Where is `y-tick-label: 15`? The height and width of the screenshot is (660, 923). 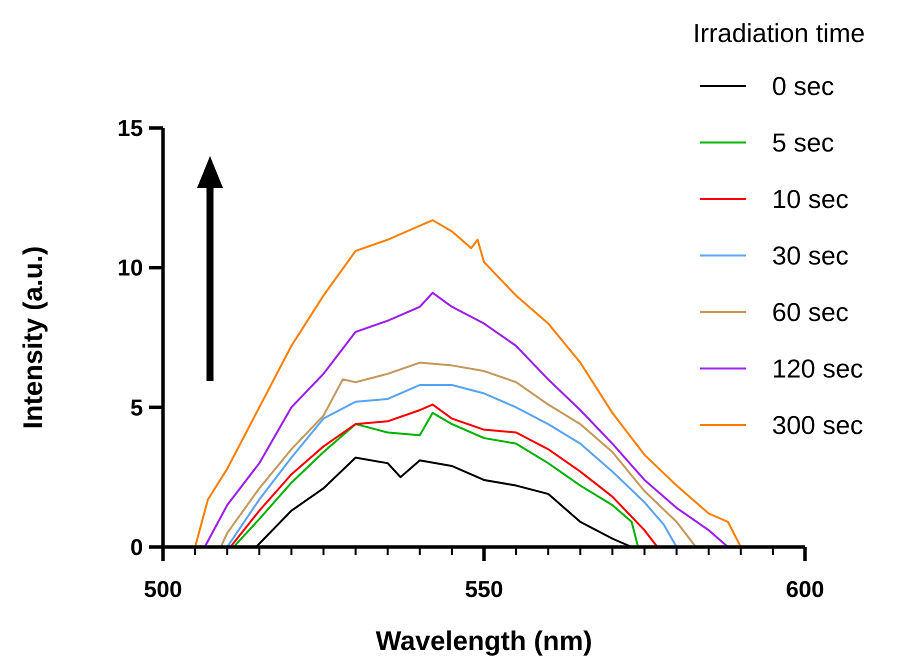
y-tick-label: 15 is located at coordinates (130, 128).